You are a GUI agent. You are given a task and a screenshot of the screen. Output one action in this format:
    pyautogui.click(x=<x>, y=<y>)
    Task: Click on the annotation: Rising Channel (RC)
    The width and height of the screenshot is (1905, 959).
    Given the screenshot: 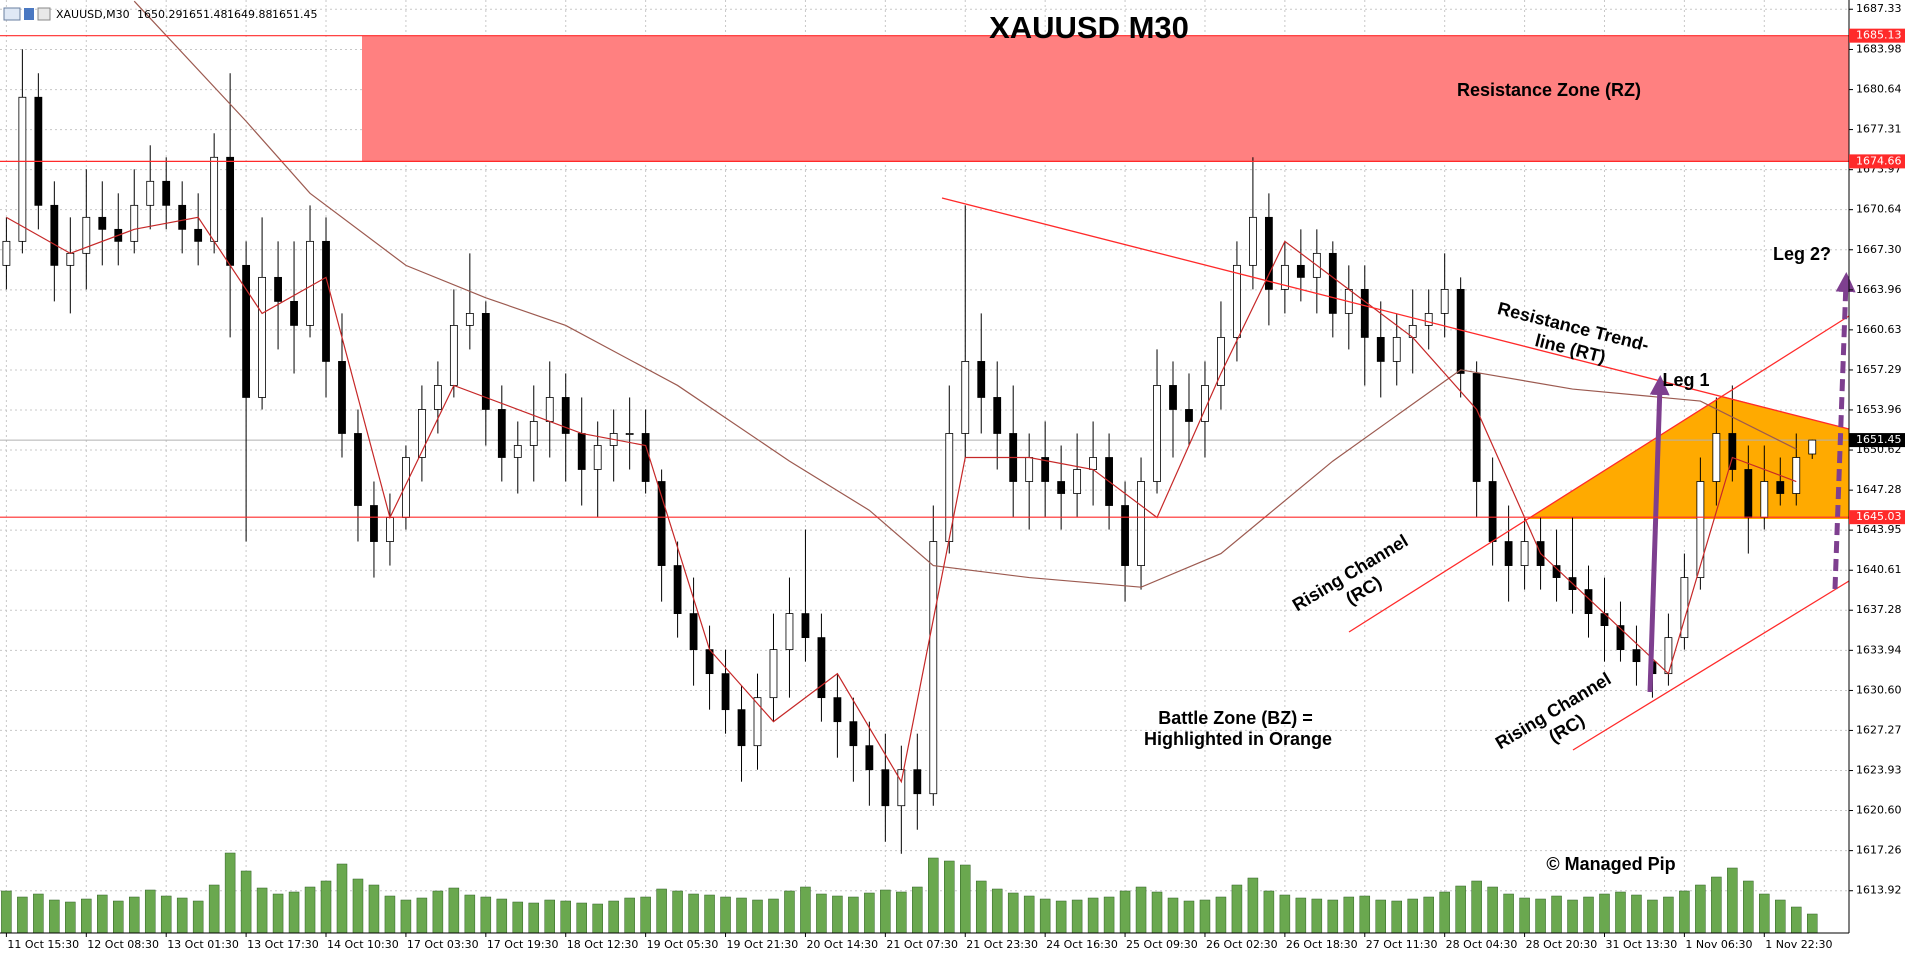 What is the action you would take?
    pyautogui.click(x=1358, y=581)
    